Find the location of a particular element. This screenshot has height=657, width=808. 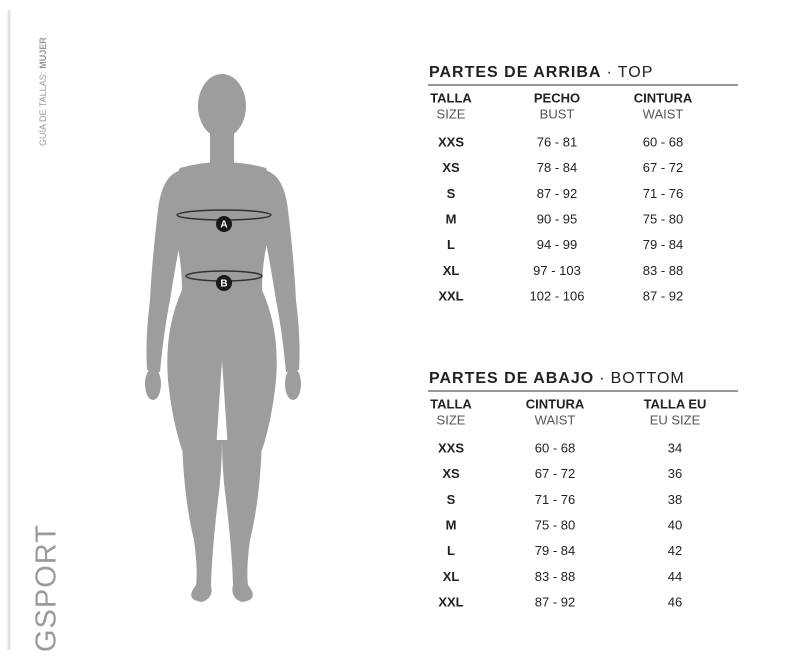

marker-b is located at coordinates (224, 283).